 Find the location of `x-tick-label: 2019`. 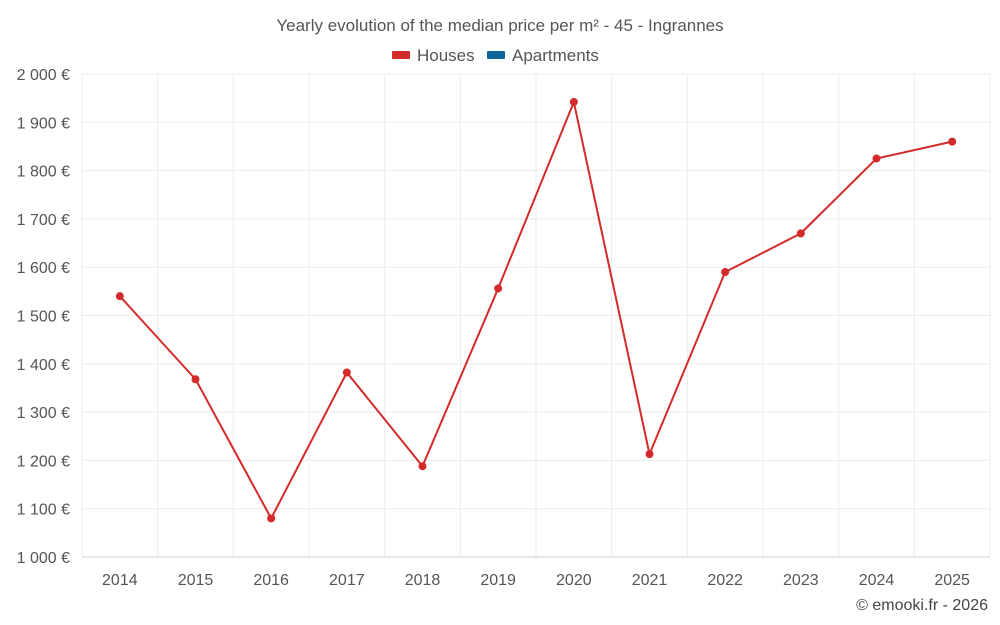

x-tick-label: 2019 is located at coordinates (498, 580).